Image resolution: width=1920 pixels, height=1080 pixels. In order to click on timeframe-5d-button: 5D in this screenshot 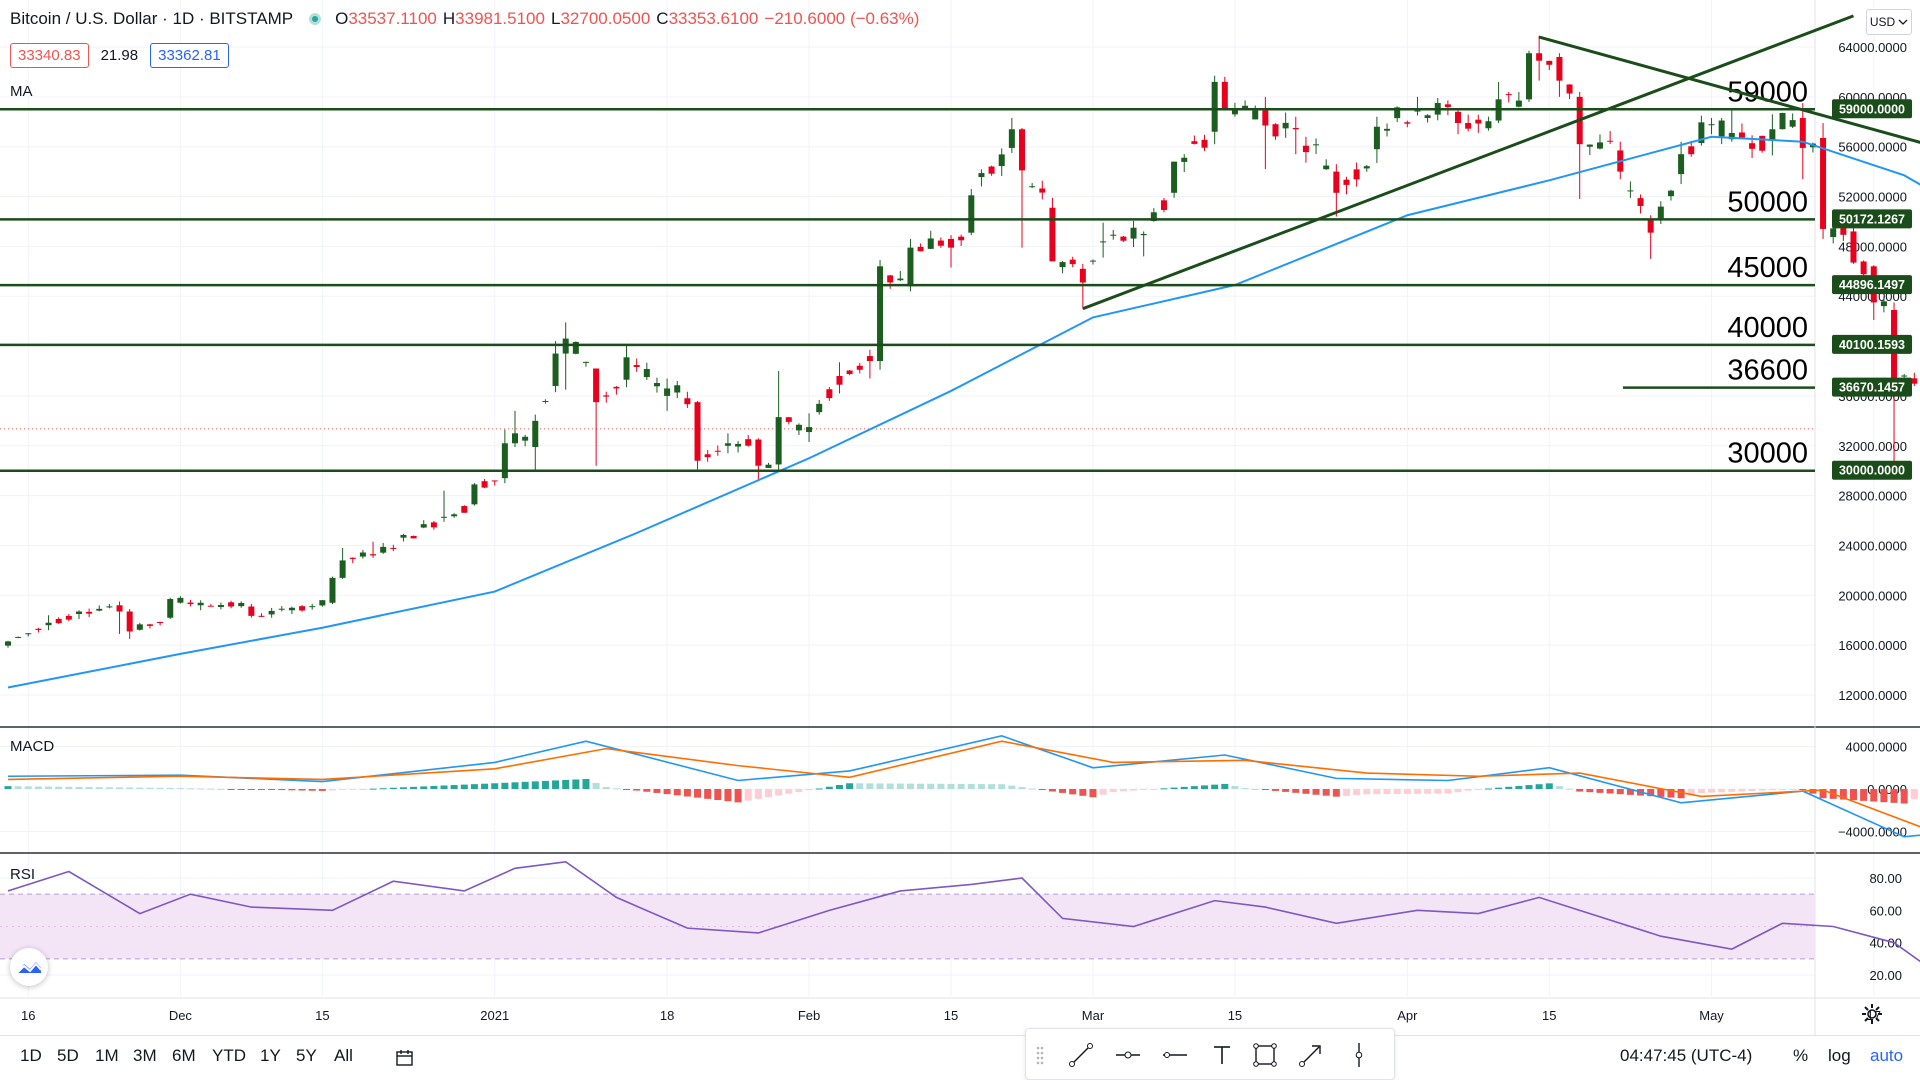, I will do `click(68, 1055)`.